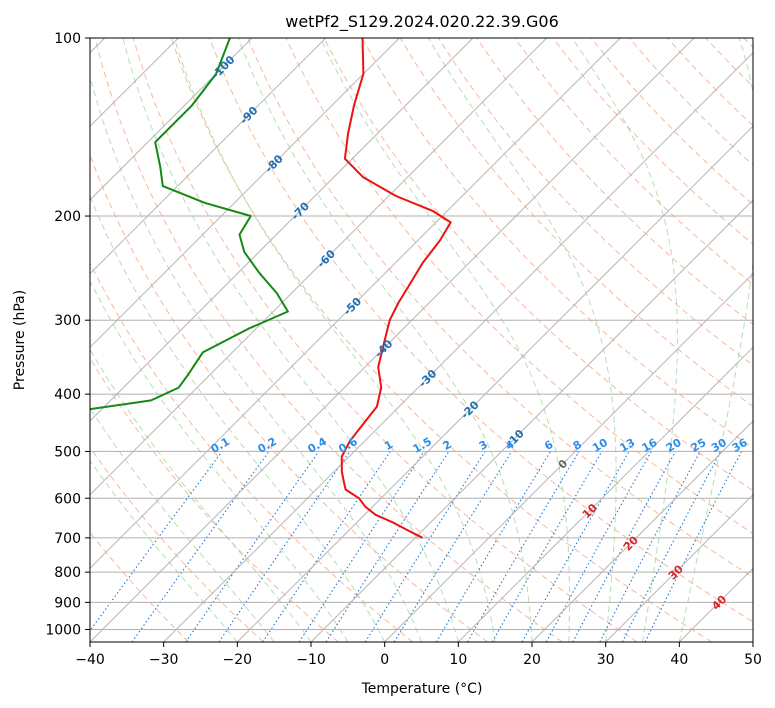 The height and width of the screenshot is (708, 775). What do you see at coordinates (67, 603) in the screenshot?
I see `y-tick-label: 900` at bounding box center [67, 603].